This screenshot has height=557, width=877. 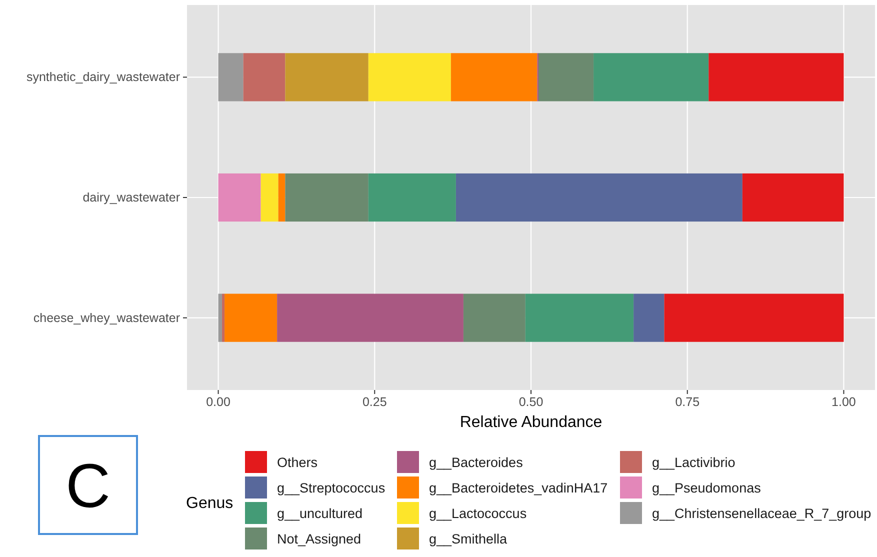 What do you see at coordinates (531, 401) in the screenshot?
I see `x-tick-label: 0.50` at bounding box center [531, 401].